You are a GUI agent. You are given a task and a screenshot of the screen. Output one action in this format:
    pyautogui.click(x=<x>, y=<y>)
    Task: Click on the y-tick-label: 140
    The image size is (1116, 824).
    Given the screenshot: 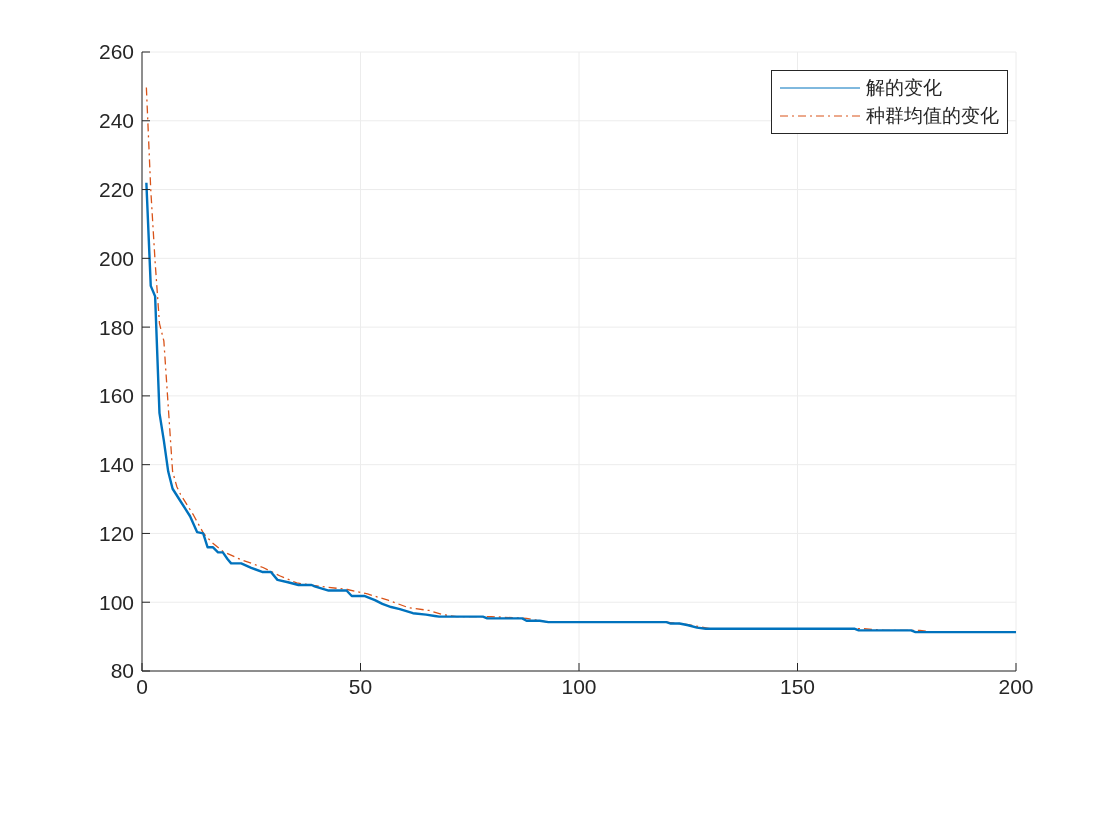 What is the action you would take?
    pyautogui.click(x=116, y=465)
    